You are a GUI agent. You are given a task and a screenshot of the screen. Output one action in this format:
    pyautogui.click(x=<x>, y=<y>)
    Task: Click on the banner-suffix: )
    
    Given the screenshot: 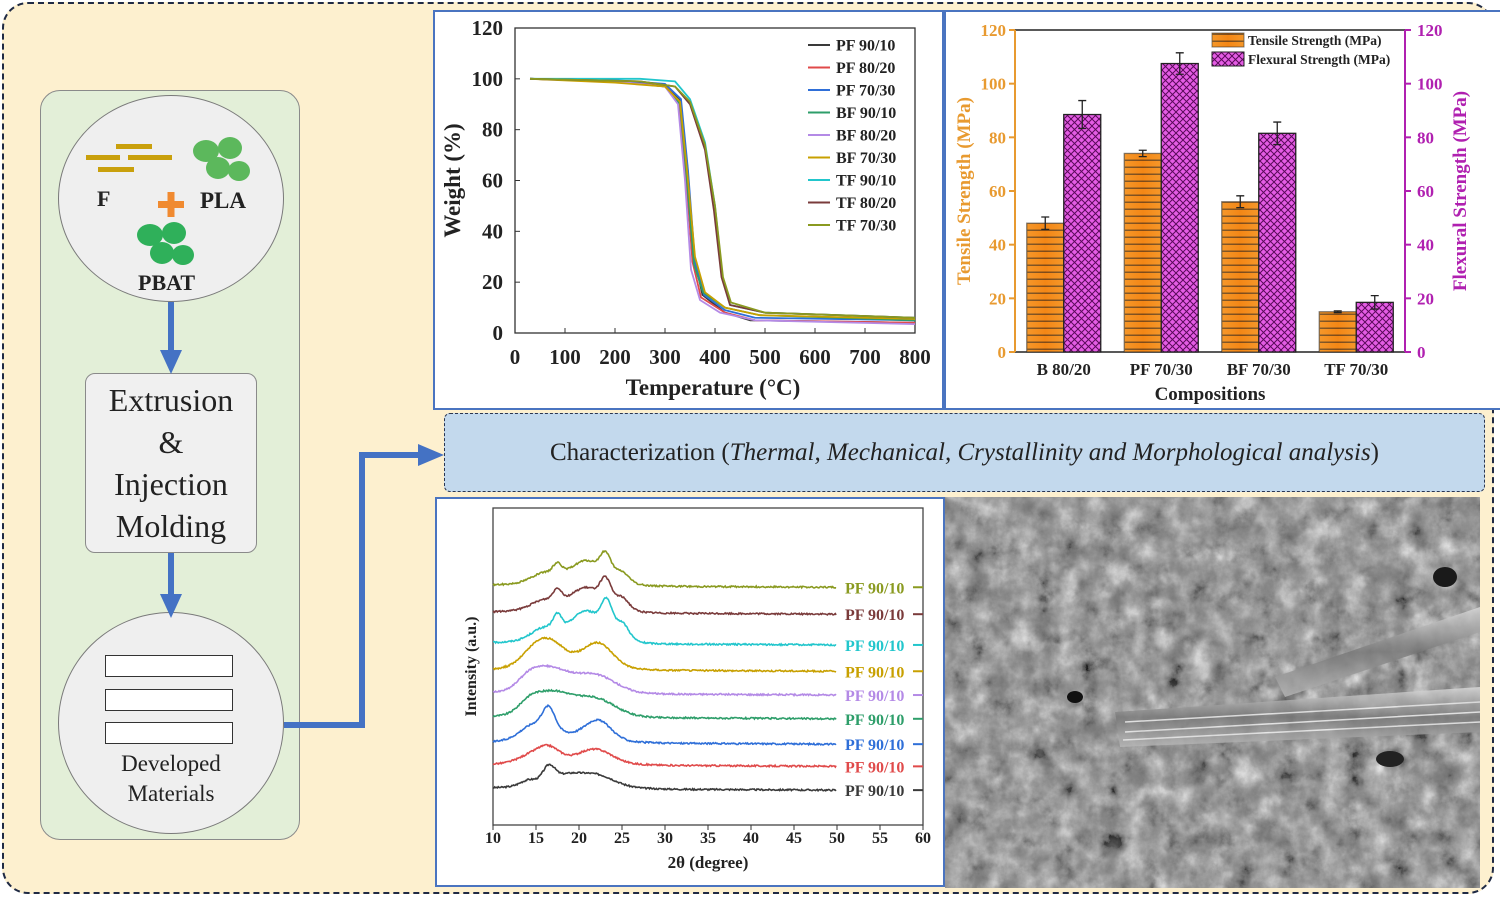 What is the action you would take?
    pyautogui.click(x=1374, y=452)
    